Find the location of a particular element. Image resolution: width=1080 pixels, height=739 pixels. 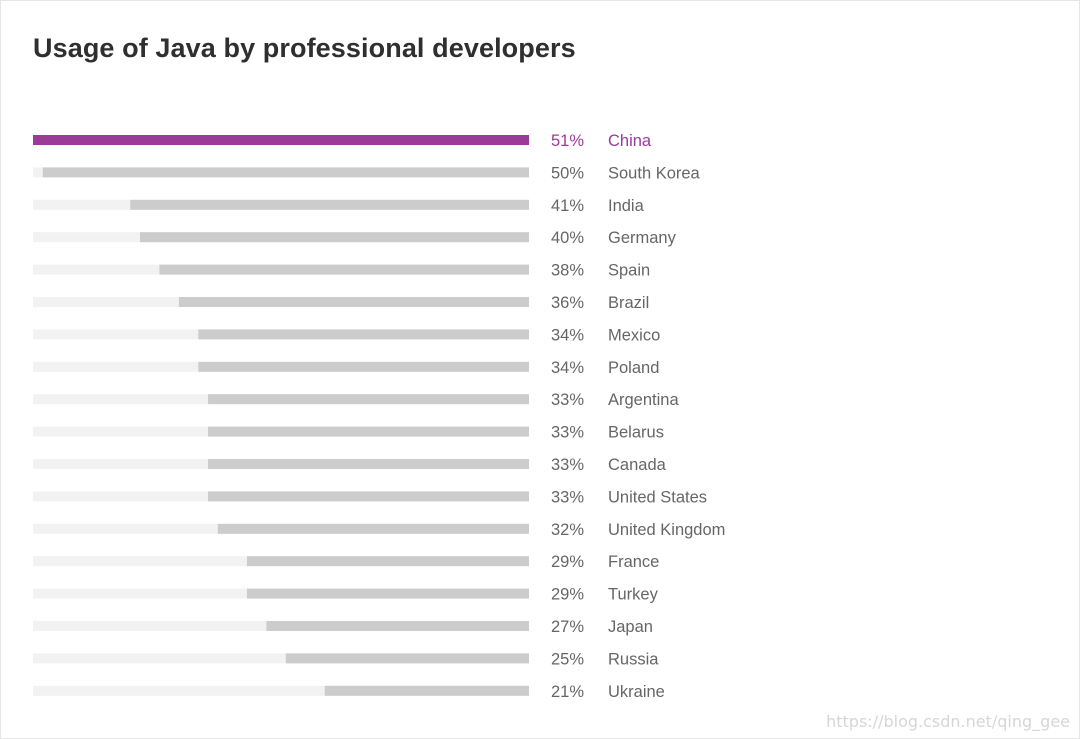

bar-row-united-kingdom: 32% United Kingdom is located at coordinates (379, 530).